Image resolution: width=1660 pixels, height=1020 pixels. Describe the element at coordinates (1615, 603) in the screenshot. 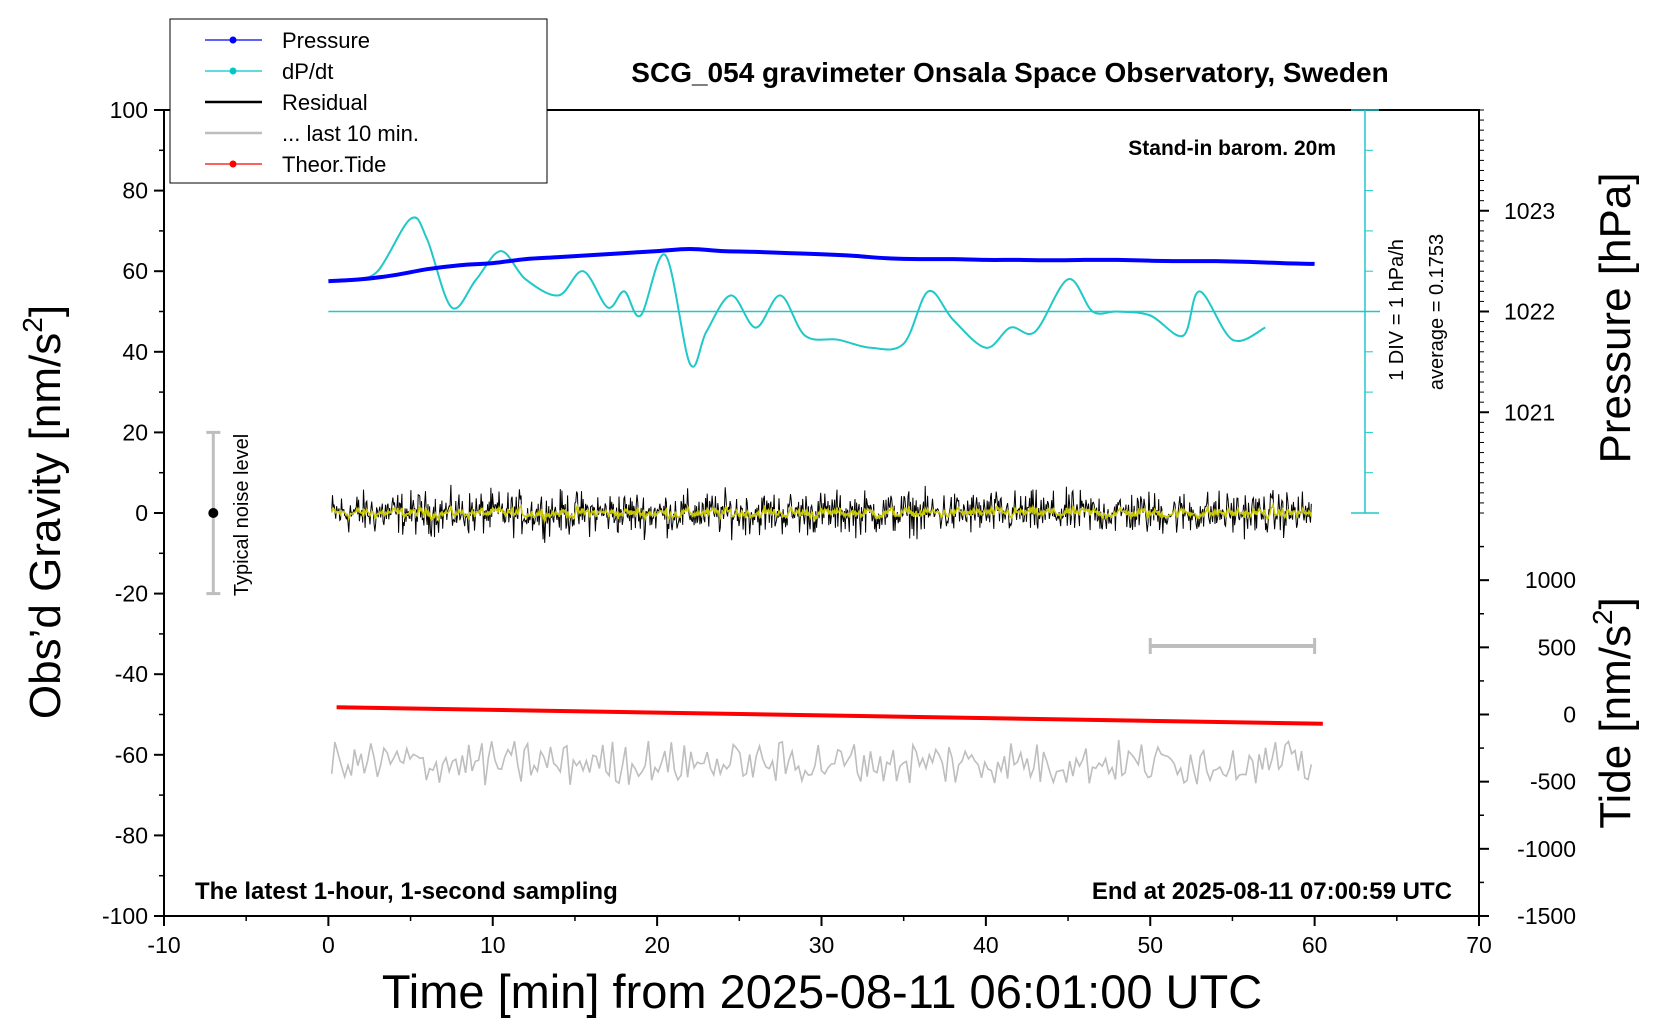

I see `y-axis-tide-title-end: ]` at that location.